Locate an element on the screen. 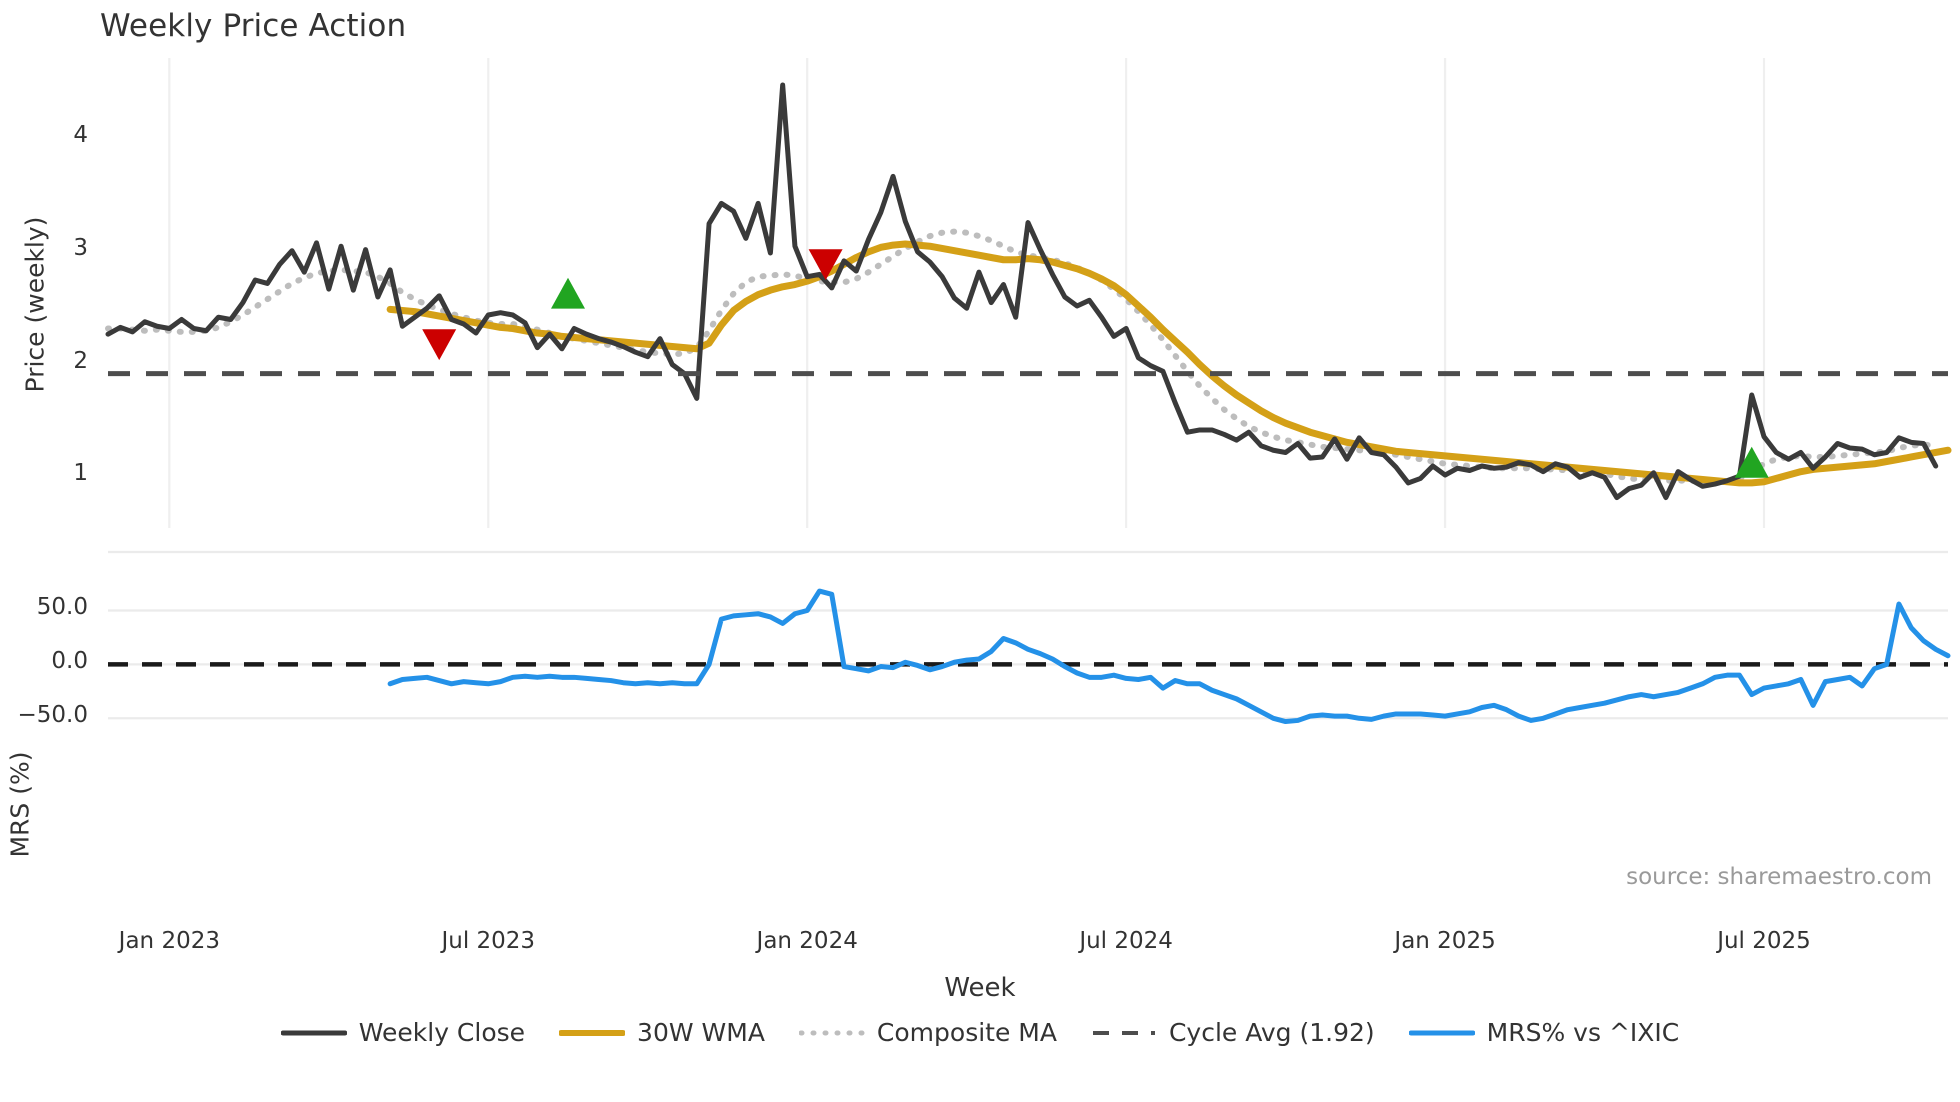 The height and width of the screenshot is (1102, 1960). mrs-ytick-label: 0.0 is located at coordinates (69, 661).